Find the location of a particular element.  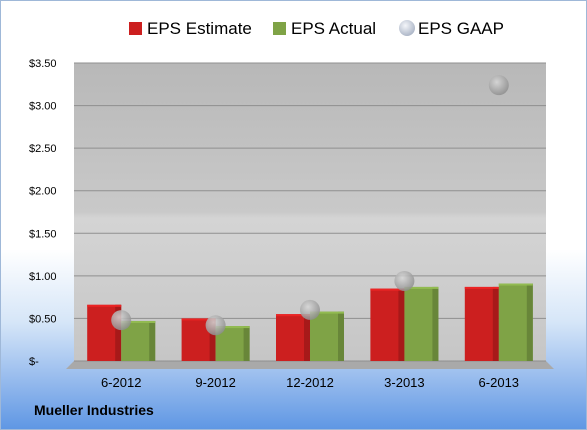

y-tick-label: $2.50 is located at coordinates (43, 149).